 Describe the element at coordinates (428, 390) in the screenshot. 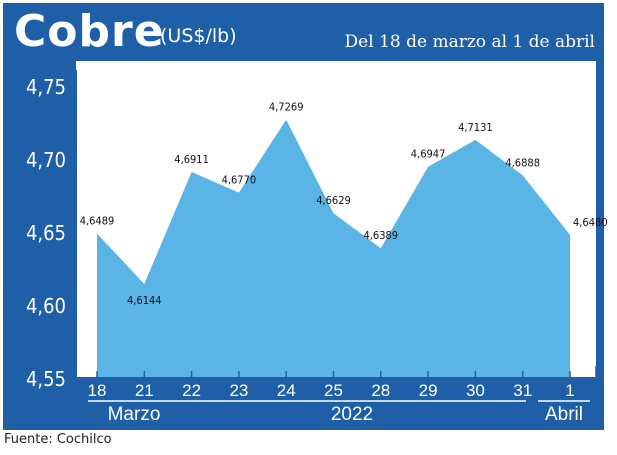

I see `x-tick-label: 29` at that location.